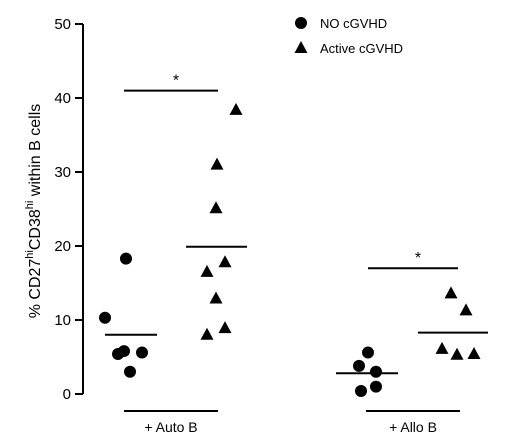 The width and height of the screenshot is (520, 448). I want to click on legend-label-no-cgvhd: NO cGVHD, so click(353, 23).